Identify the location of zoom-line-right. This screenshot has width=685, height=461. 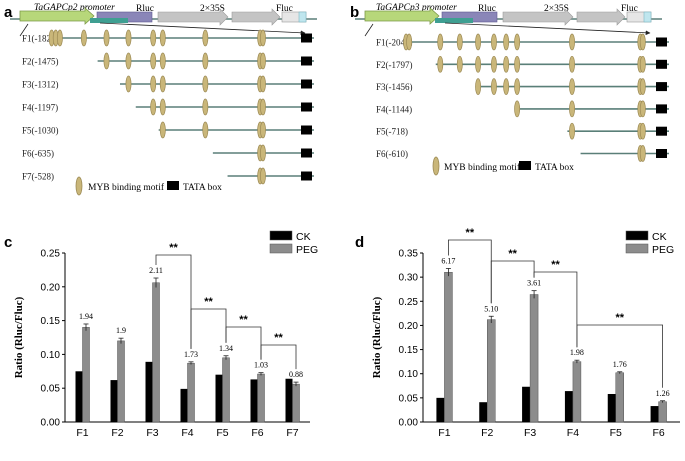
(202, 29).